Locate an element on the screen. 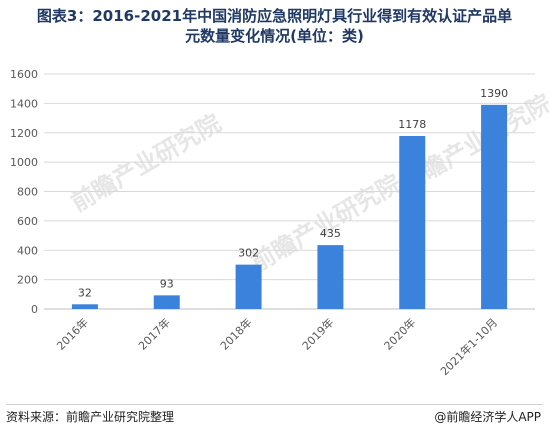 The image size is (549, 436). x-tick-label: 2017年 is located at coordinates (153, 333).